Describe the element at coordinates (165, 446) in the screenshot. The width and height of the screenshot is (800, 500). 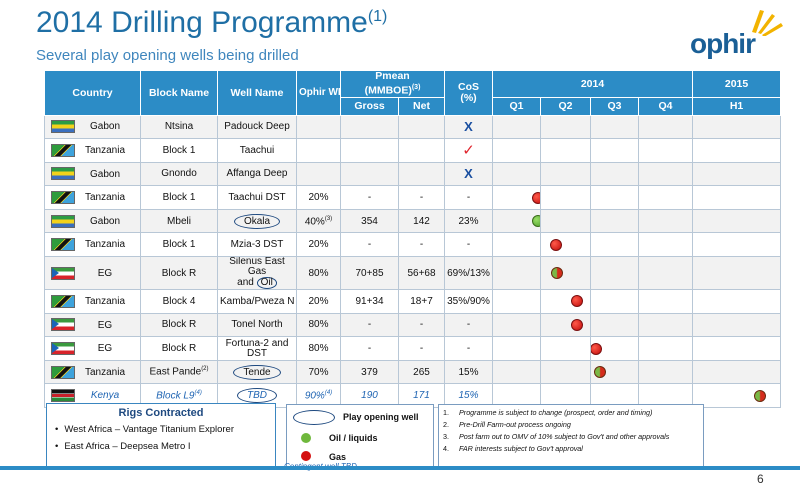
I see `rig-item: East Africa – Deepsea Metro I` at that location.